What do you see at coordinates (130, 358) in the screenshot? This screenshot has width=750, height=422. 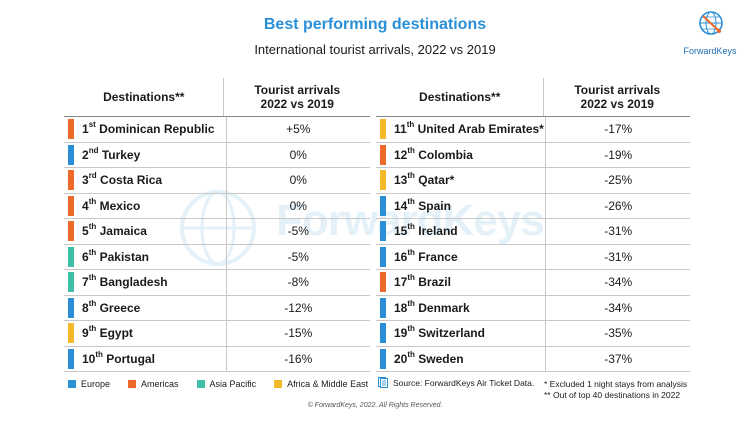 I see `destination-name: Portugal` at bounding box center [130, 358].